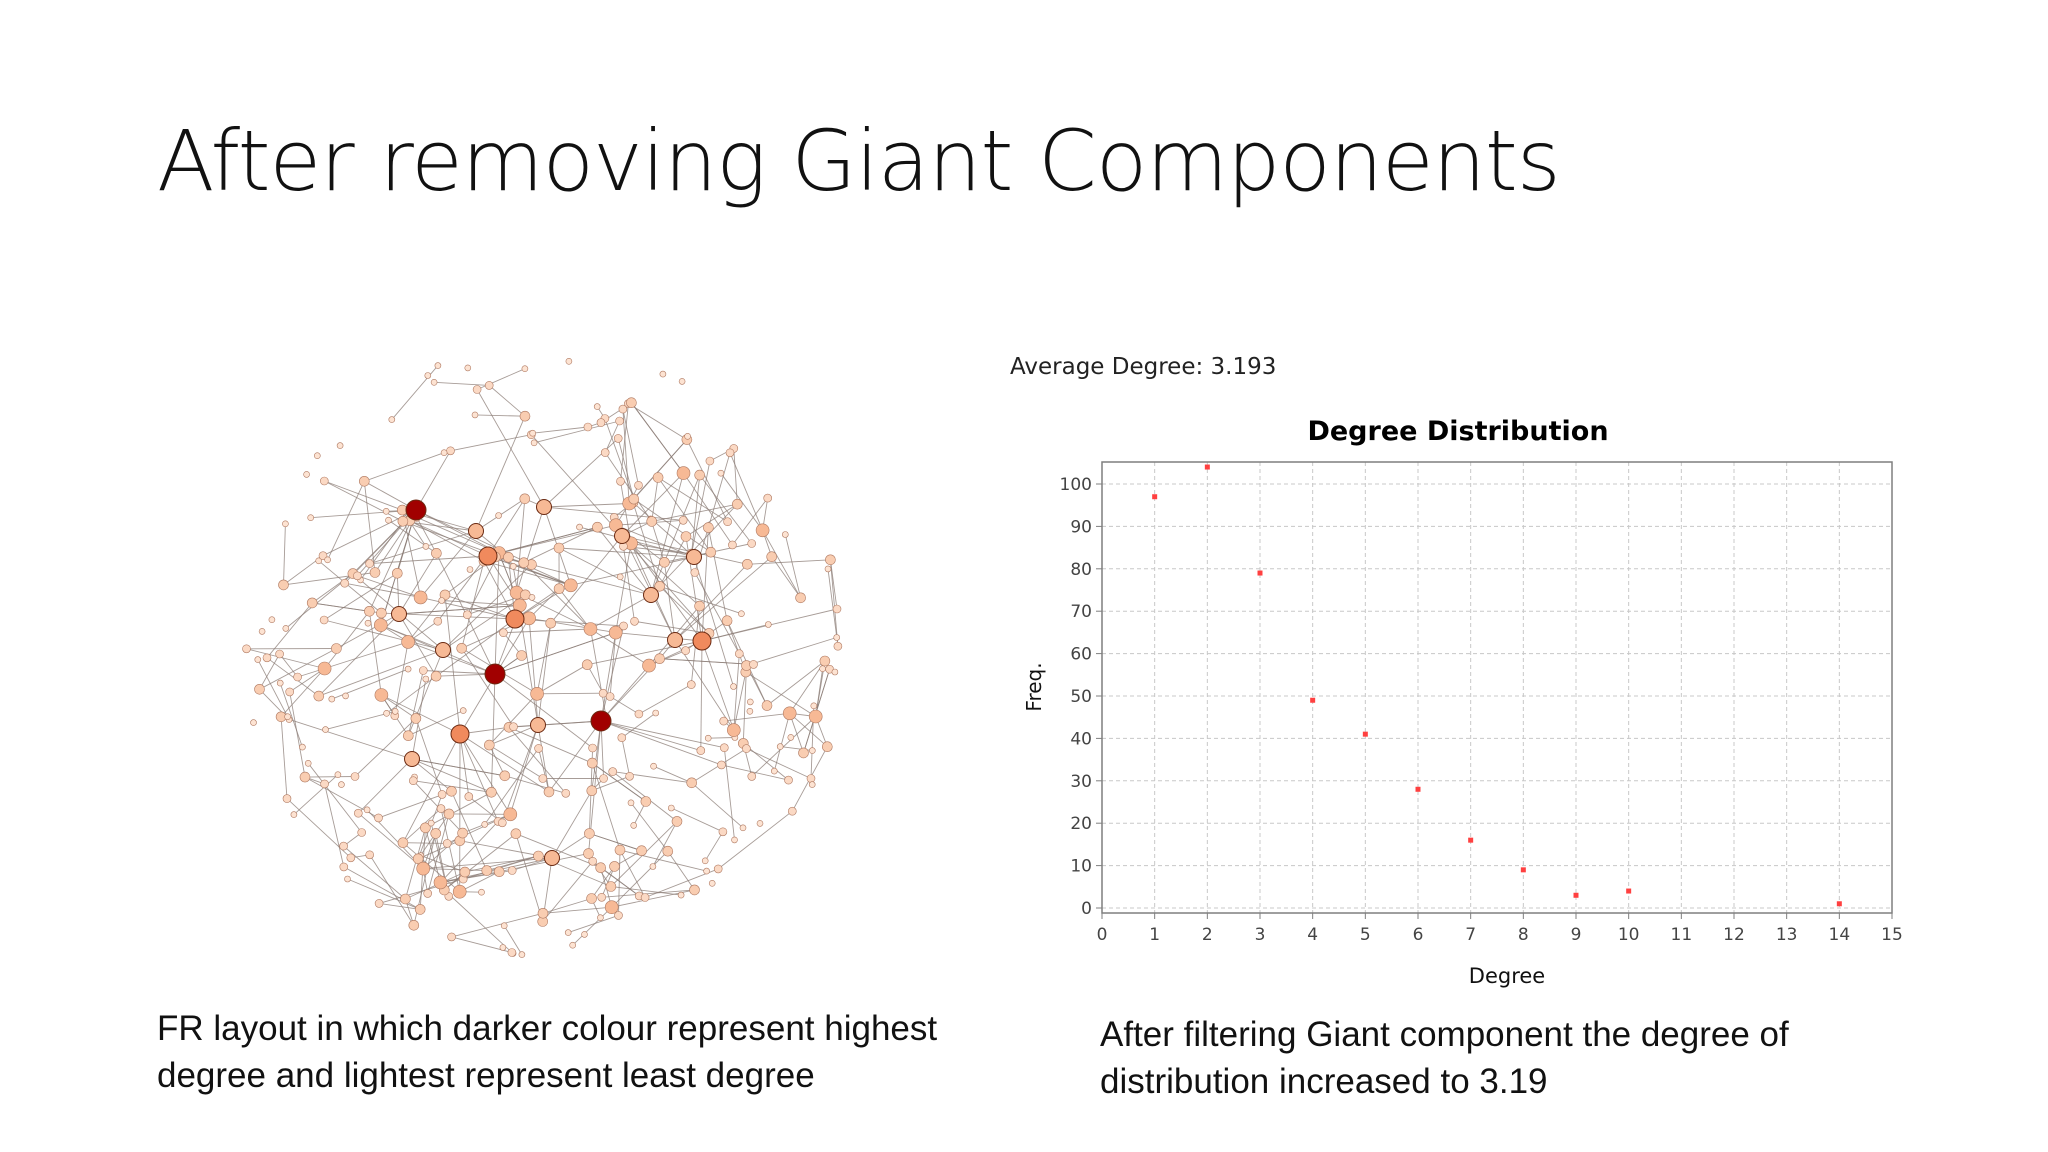 Image resolution: width=2048 pixels, height=1152 pixels. I want to click on y-tick-label: 60, so click(1081, 655).